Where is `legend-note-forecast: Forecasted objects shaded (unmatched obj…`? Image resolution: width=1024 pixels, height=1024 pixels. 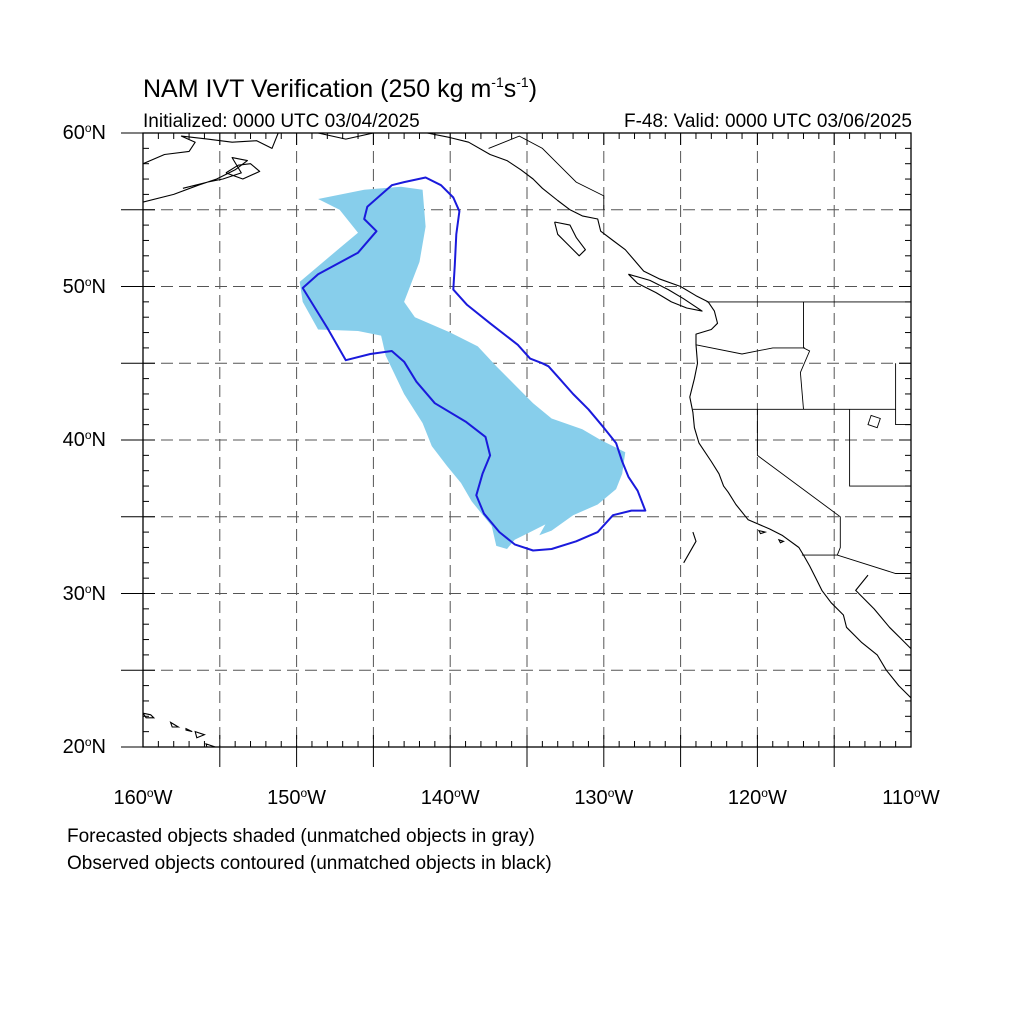 legend-note-forecast: Forecasted objects shaded (unmatched obj… is located at coordinates (301, 836).